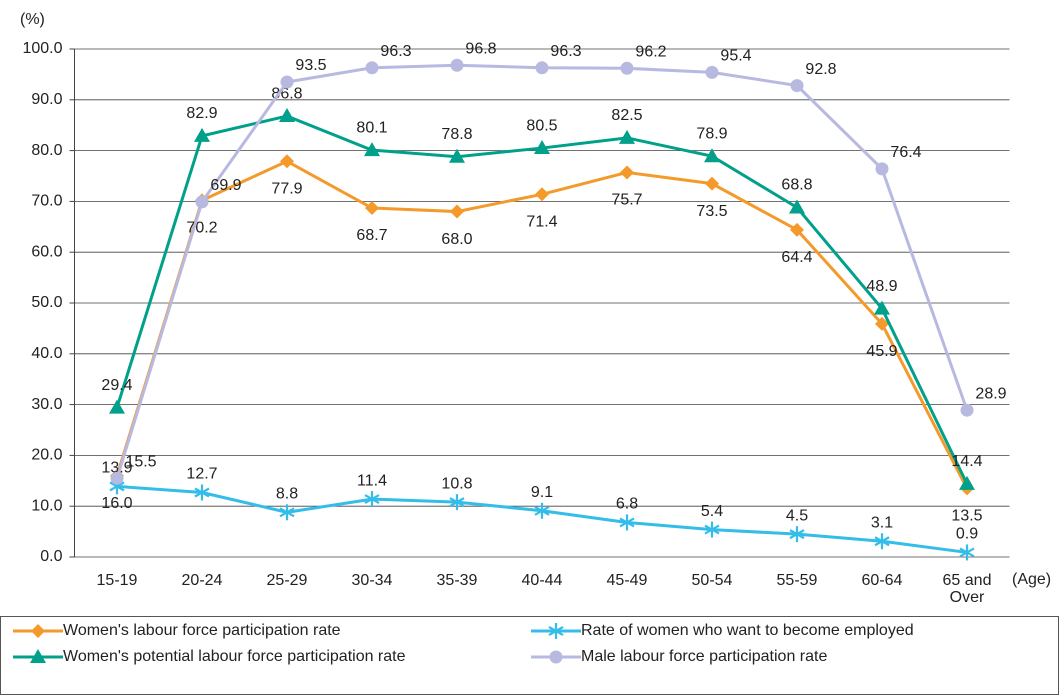 This screenshot has width=1059, height=695. What do you see at coordinates (201, 113) in the screenshot?
I see `data-label: 82.9` at bounding box center [201, 113].